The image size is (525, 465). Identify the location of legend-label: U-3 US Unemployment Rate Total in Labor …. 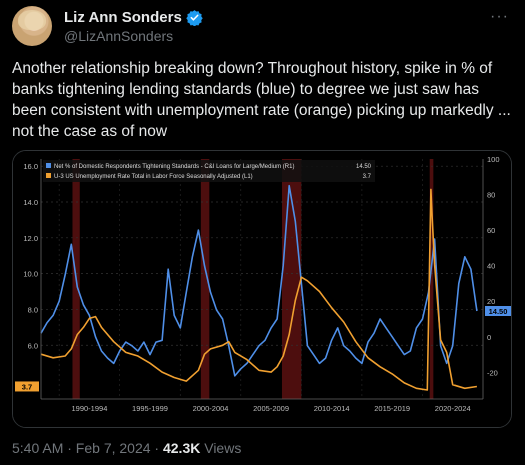
(153, 177).